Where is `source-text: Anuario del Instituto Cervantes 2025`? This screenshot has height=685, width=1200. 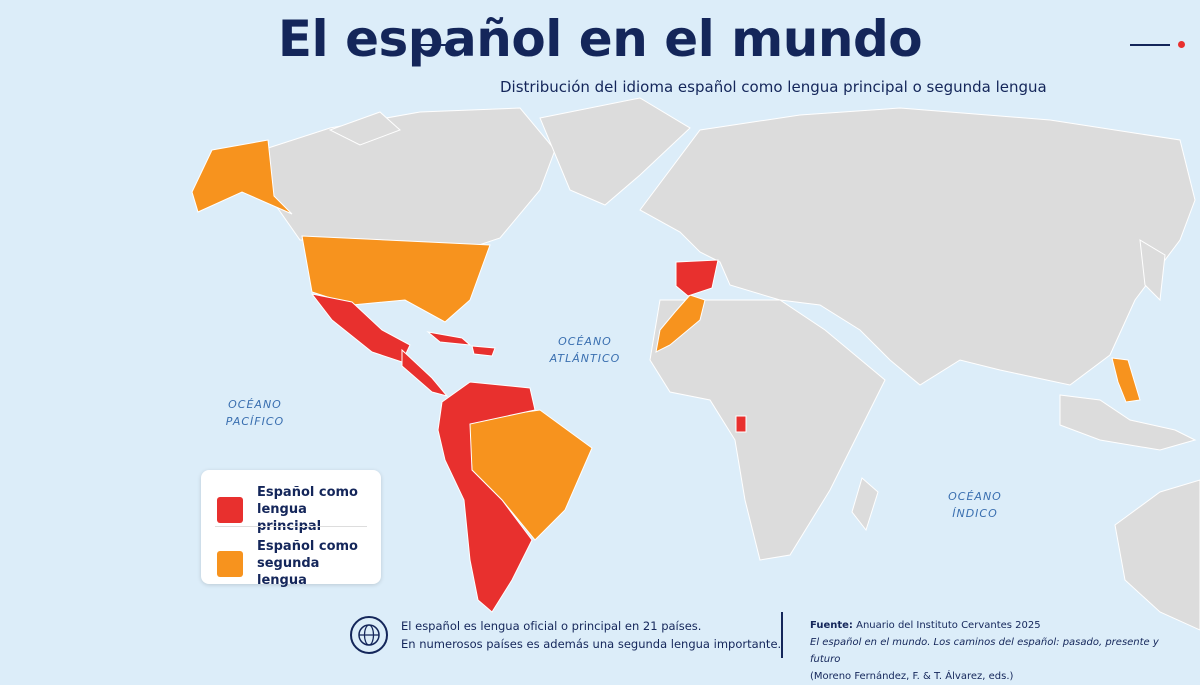 source-text: Anuario del Instituto Cervantes 2025 is located at coordinates (948, 625).